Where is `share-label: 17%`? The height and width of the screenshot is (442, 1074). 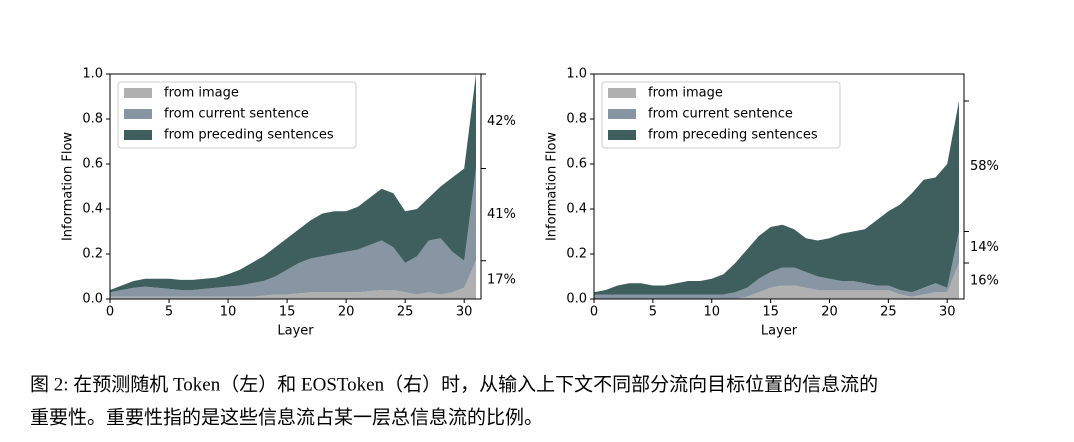 share-label: 17% is located at coordinates (501, 279).